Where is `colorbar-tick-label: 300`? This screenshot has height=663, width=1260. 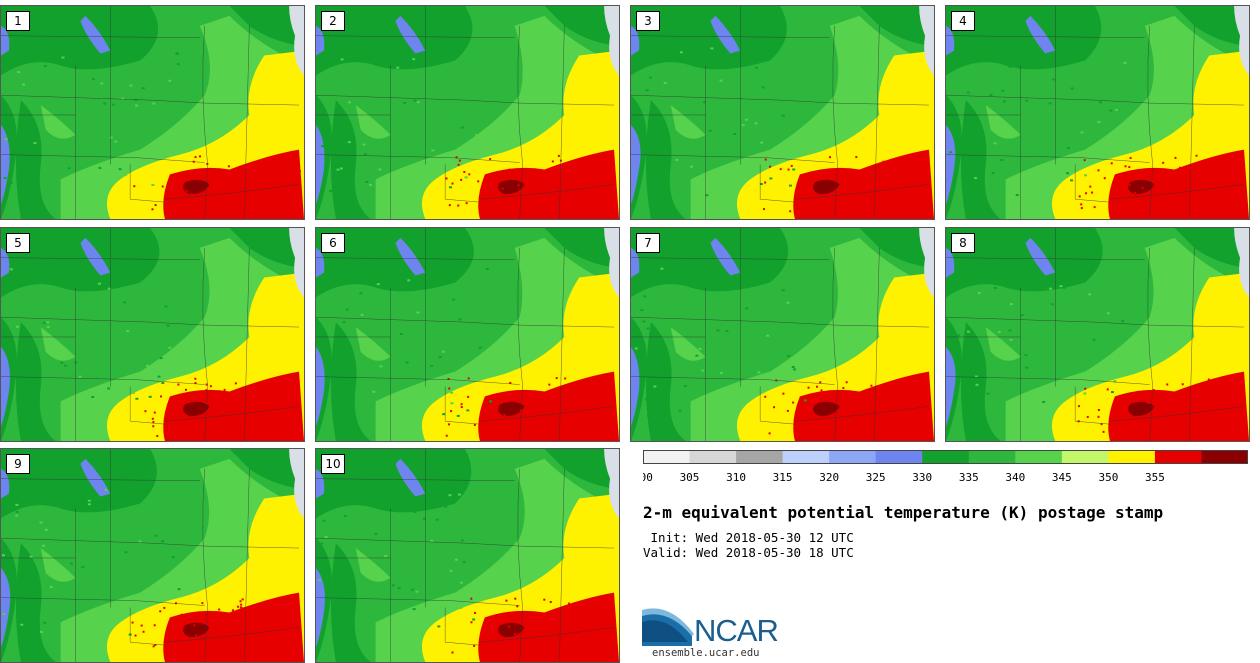 colorbar-tick-label: 300 is located at coordinates (648, 477).